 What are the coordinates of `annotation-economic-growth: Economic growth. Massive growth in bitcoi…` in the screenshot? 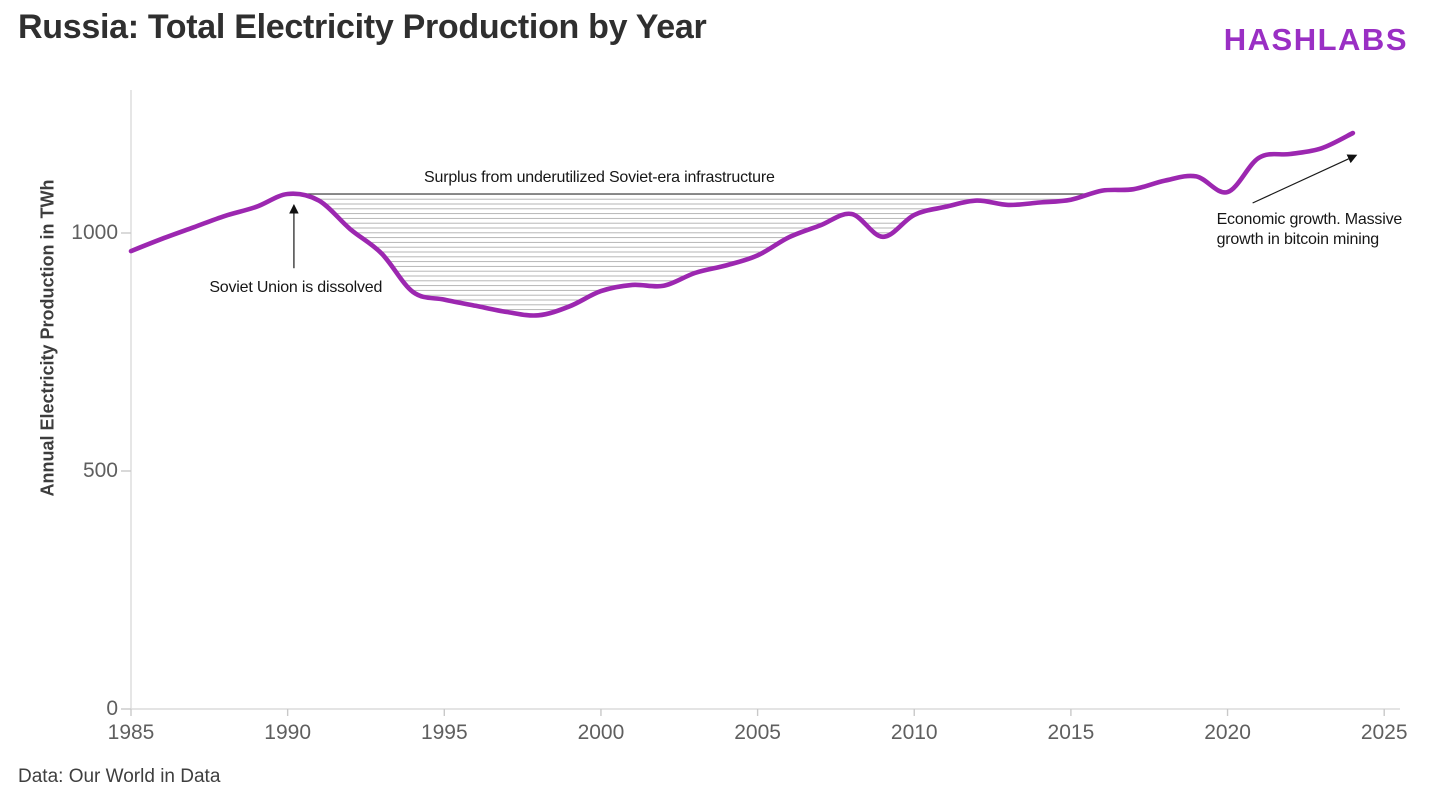 It's located at (1309, 230).